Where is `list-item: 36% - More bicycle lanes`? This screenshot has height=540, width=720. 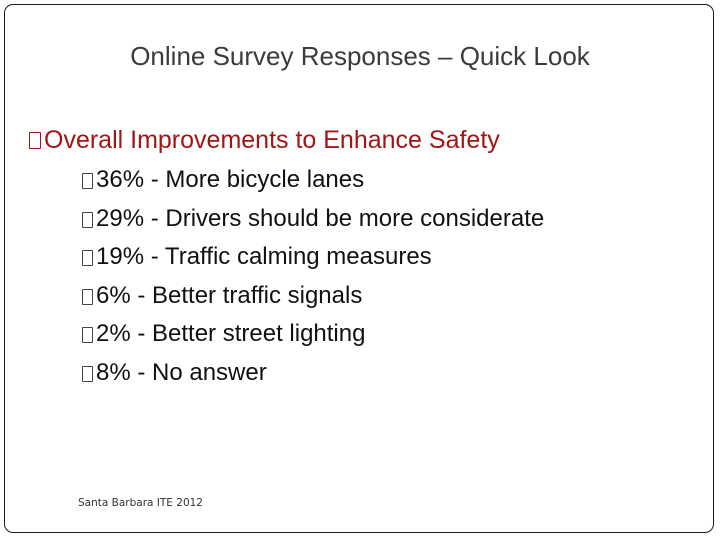 list-item: 36% - More bicycle lanes is located at coordinates (313, 180).